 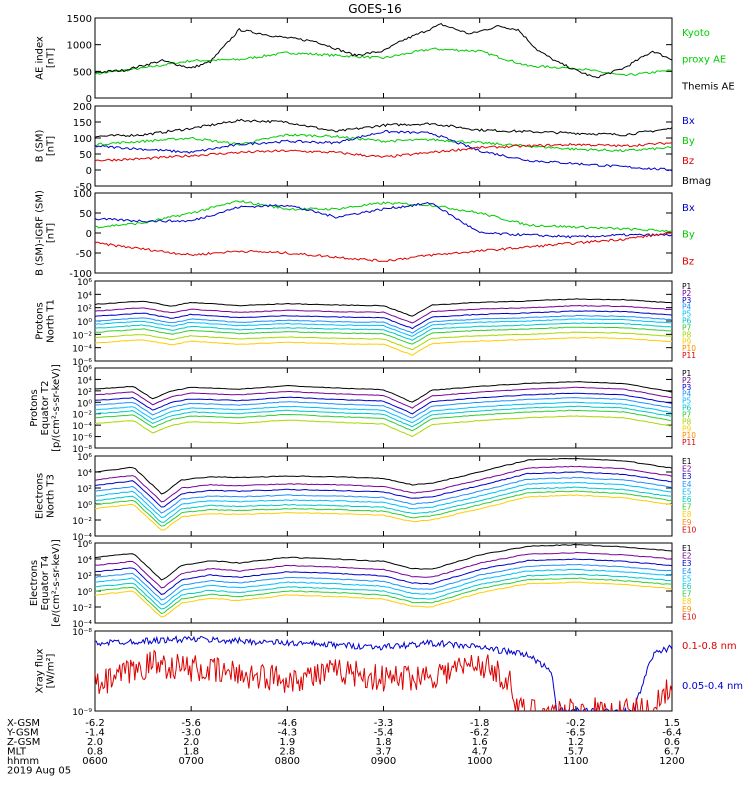 I want to click on legend-entry: P8, so click(x=687, y=421).